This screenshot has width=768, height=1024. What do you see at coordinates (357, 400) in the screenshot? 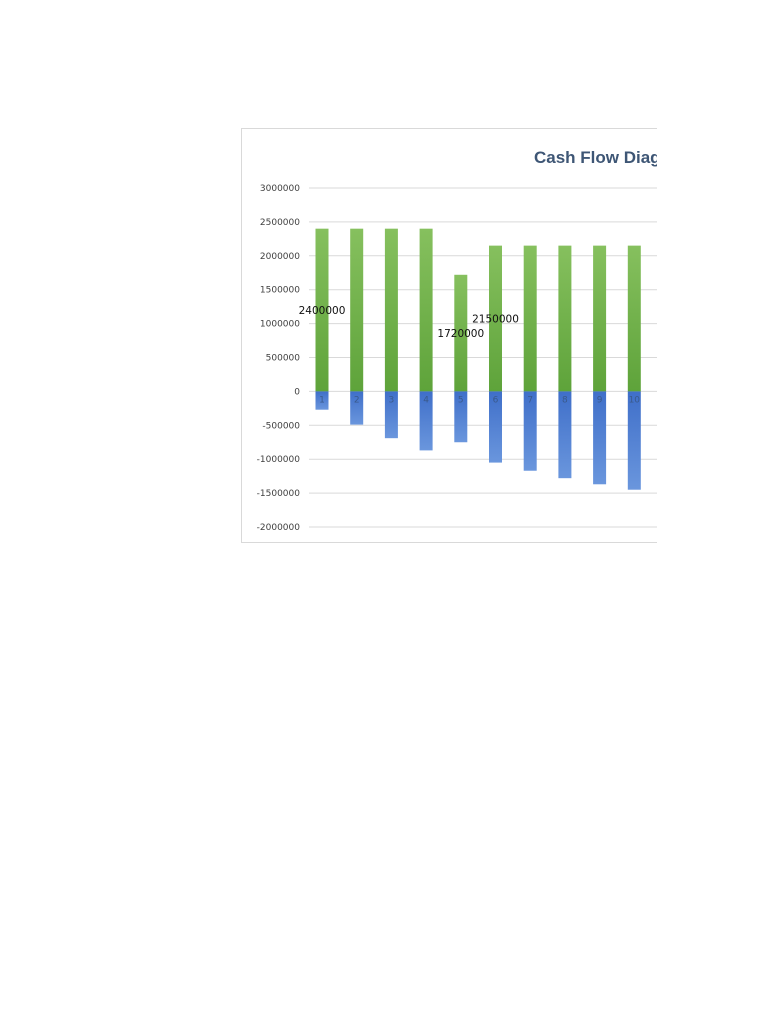
I see `x-category-label: 2` at bounding box center [357, 400].